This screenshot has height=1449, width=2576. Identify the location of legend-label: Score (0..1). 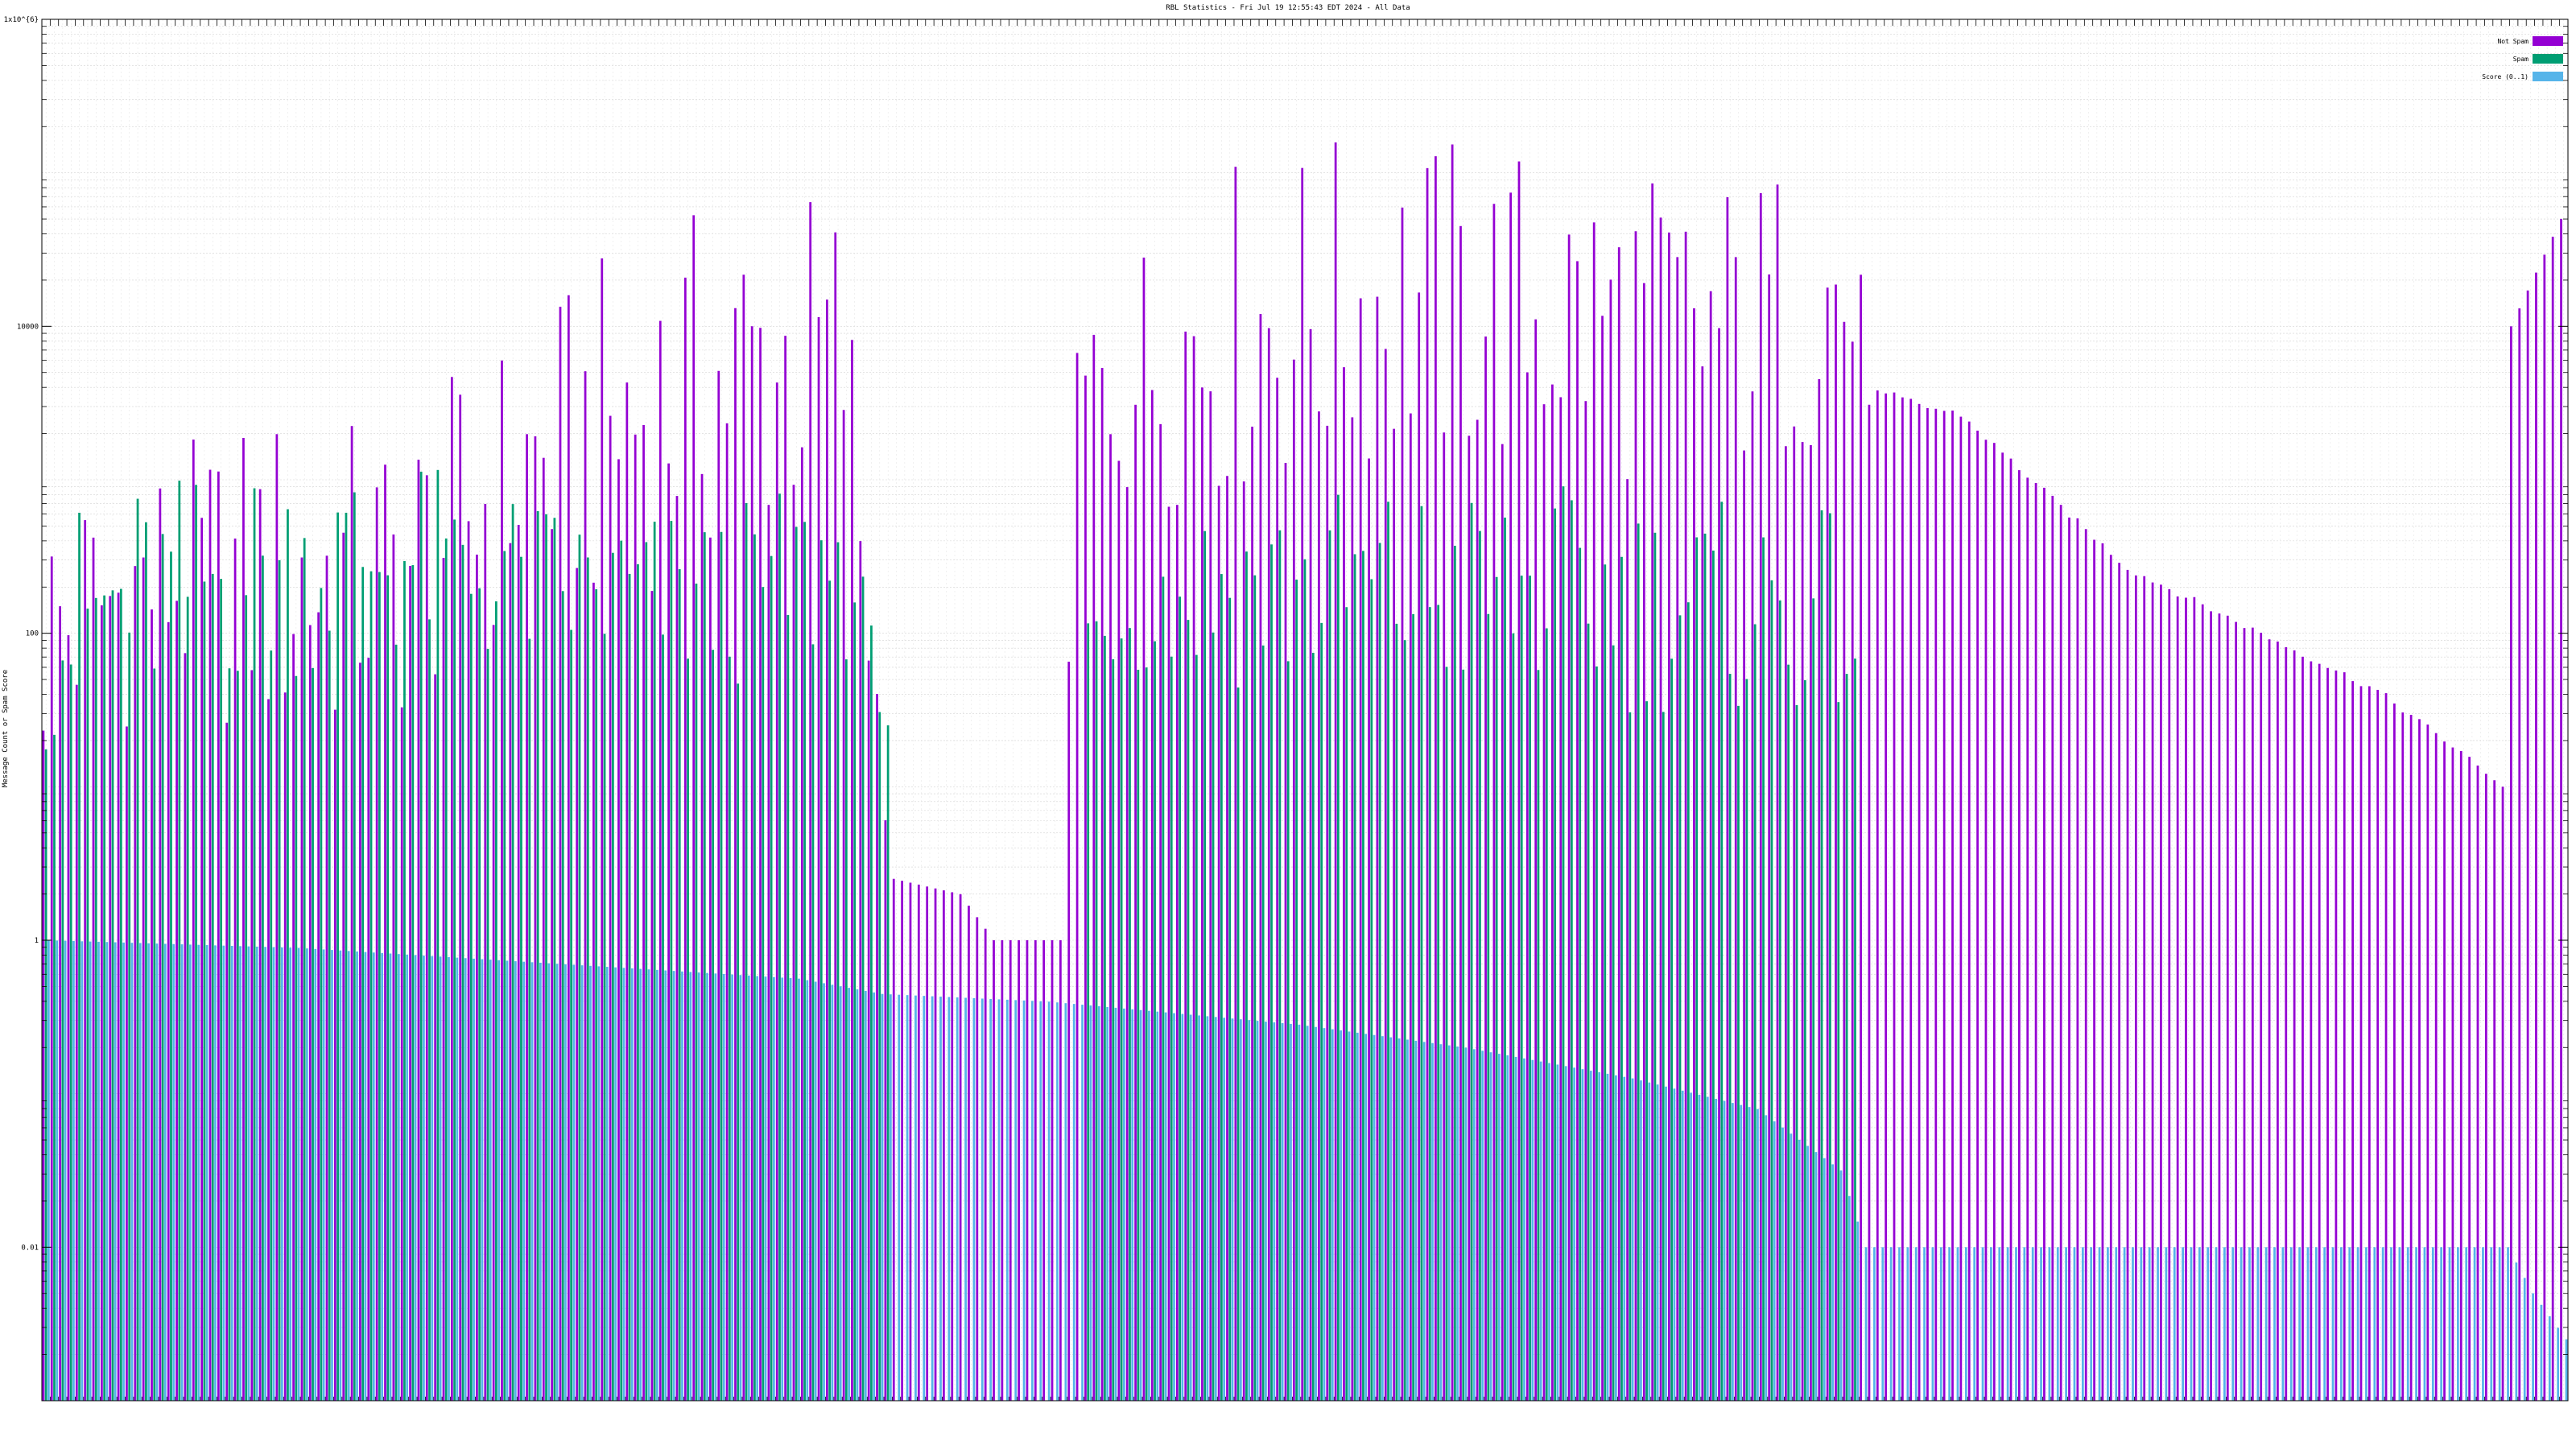
(2505, 76).